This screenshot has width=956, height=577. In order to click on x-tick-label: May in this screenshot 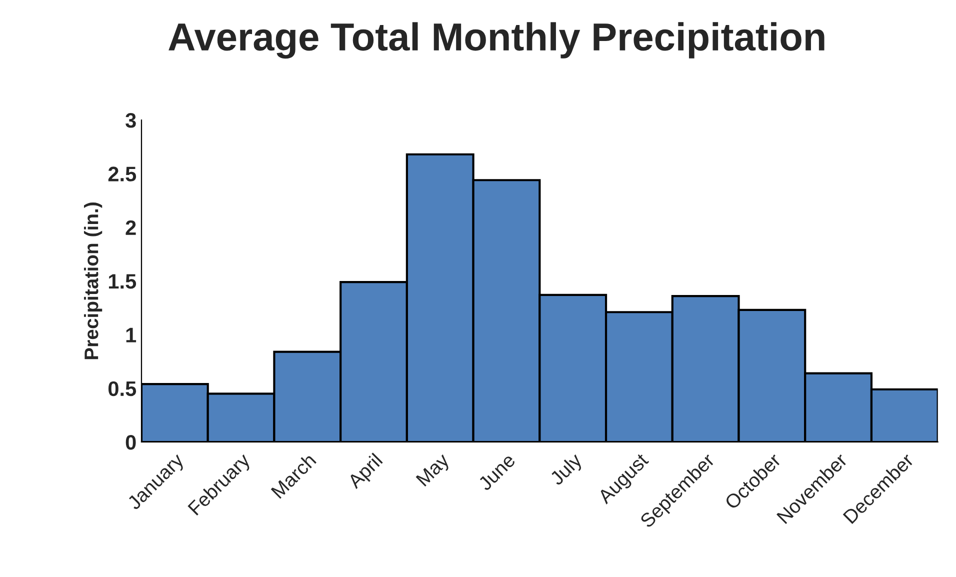, I will do `click(434, 471)`.